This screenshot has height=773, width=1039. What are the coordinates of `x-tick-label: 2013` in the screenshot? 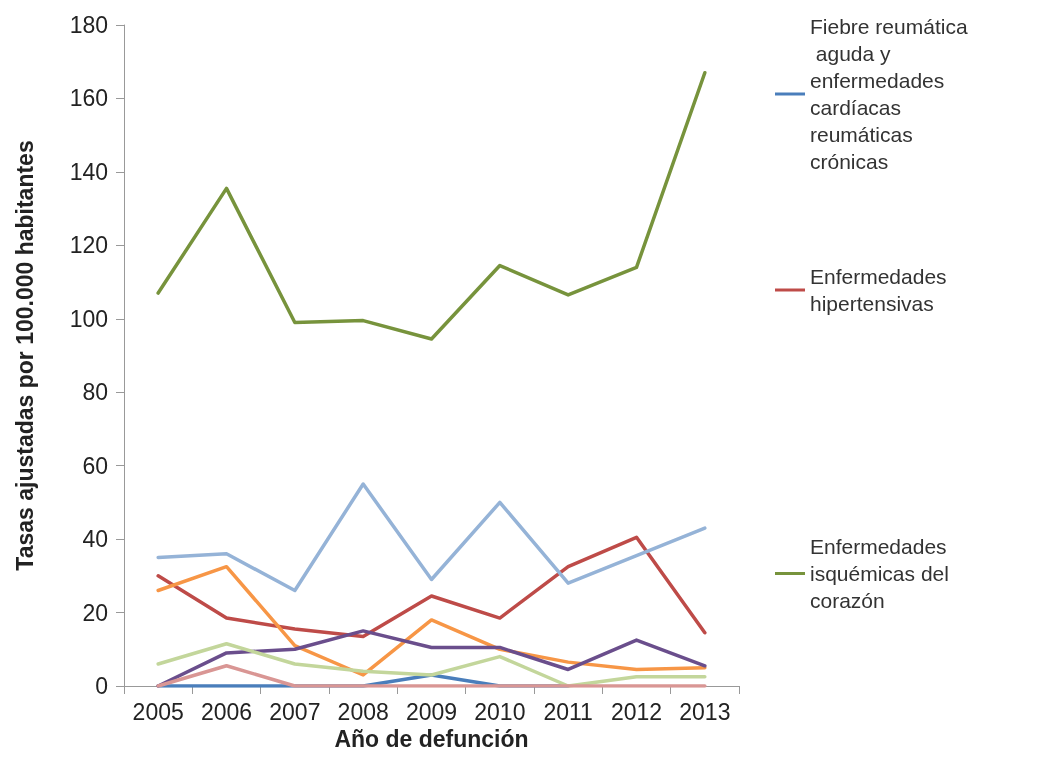 It's located at (705, 711).